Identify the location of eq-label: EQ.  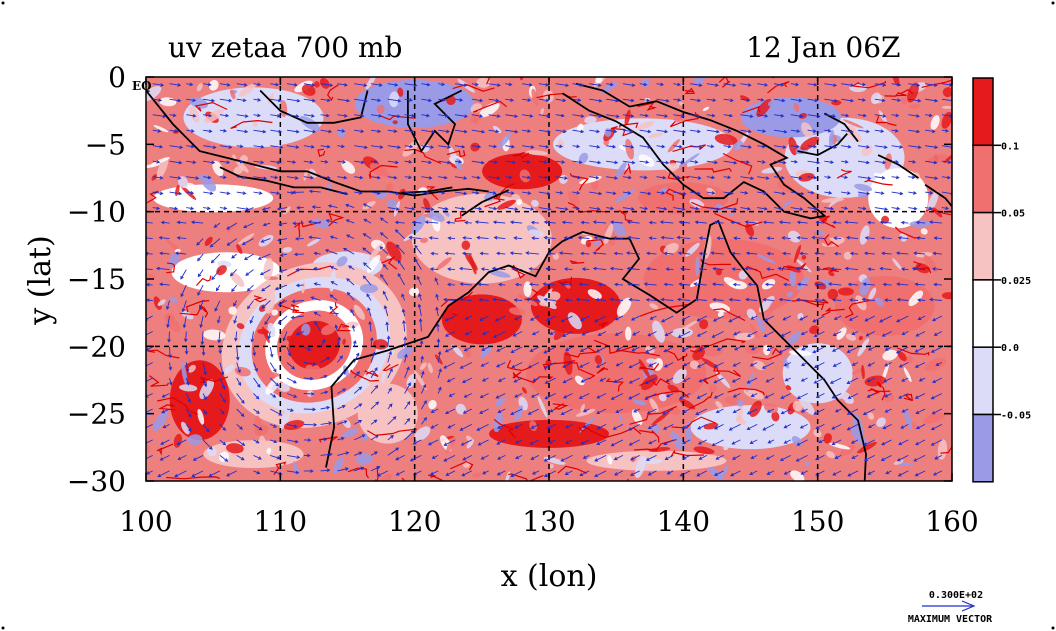
(142, 86).